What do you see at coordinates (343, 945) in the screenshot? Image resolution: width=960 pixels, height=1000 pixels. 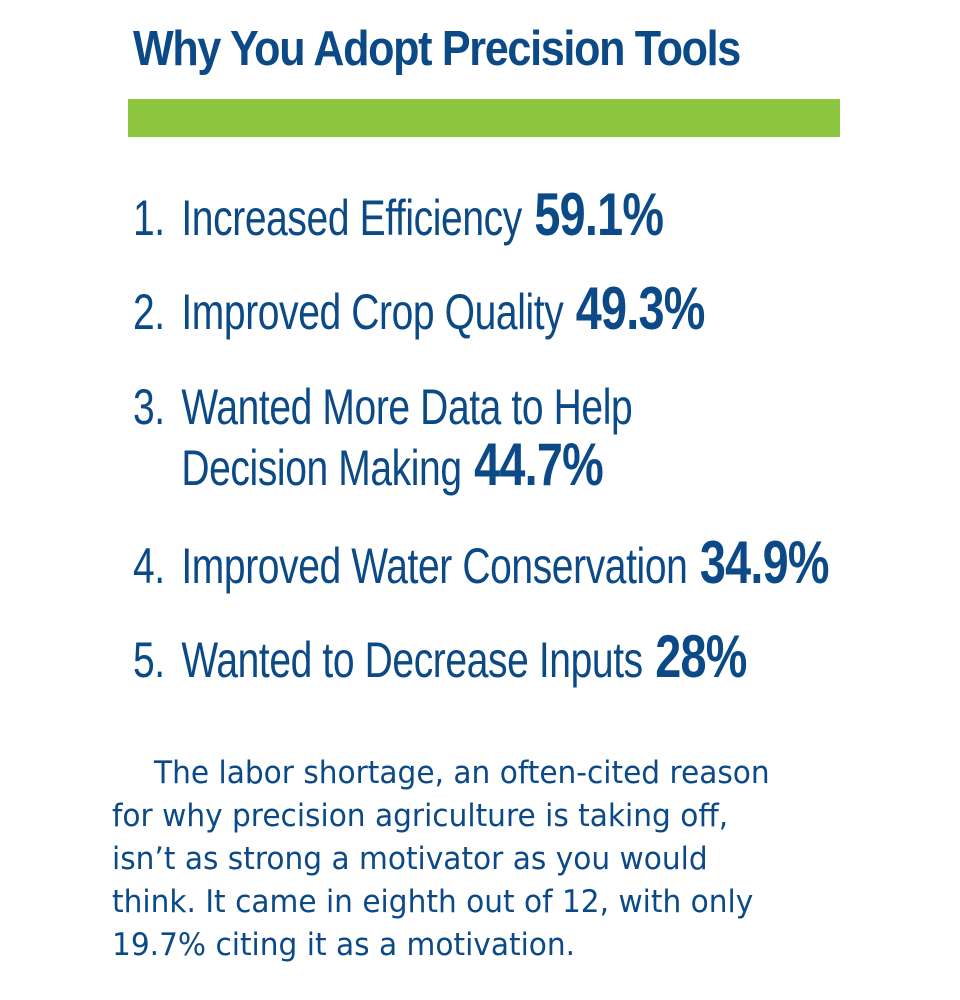 I see `footnote-line: 19.7% citing it as a motivation.` at bounding box center [343, 945].